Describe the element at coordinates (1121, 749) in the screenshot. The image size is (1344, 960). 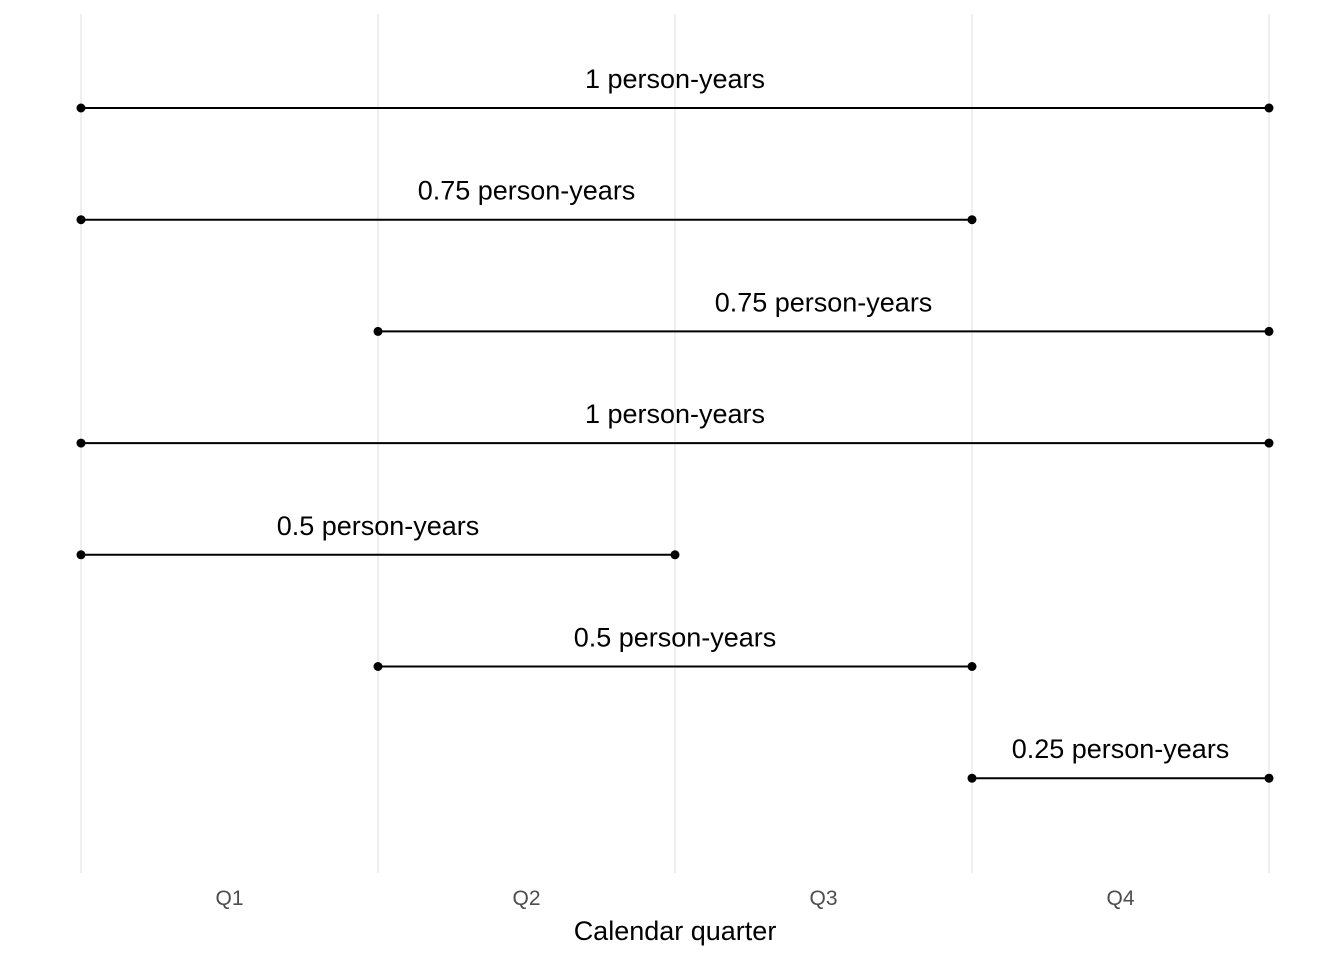
I see `interval-label: 0.25 person-years` at that location.